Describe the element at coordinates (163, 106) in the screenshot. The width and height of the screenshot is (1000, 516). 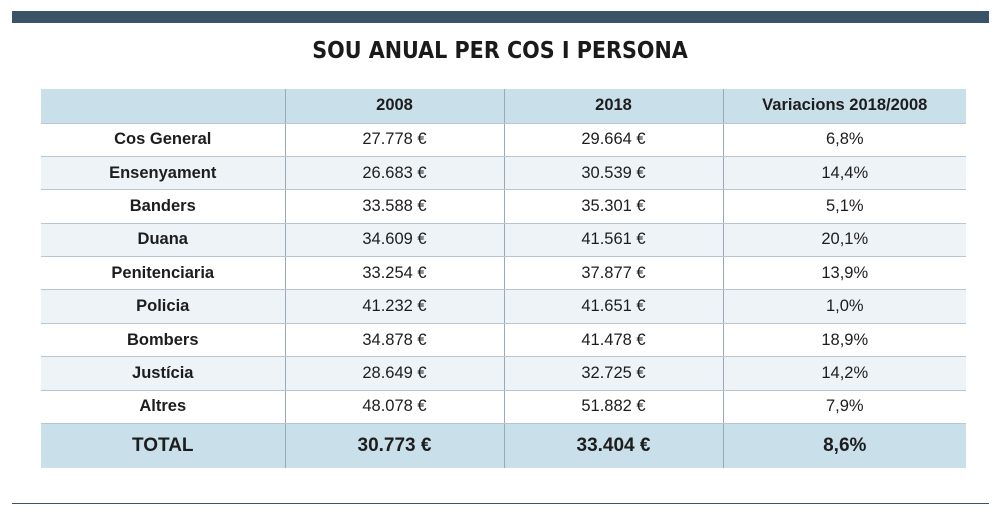
I see `column-header` at that location.